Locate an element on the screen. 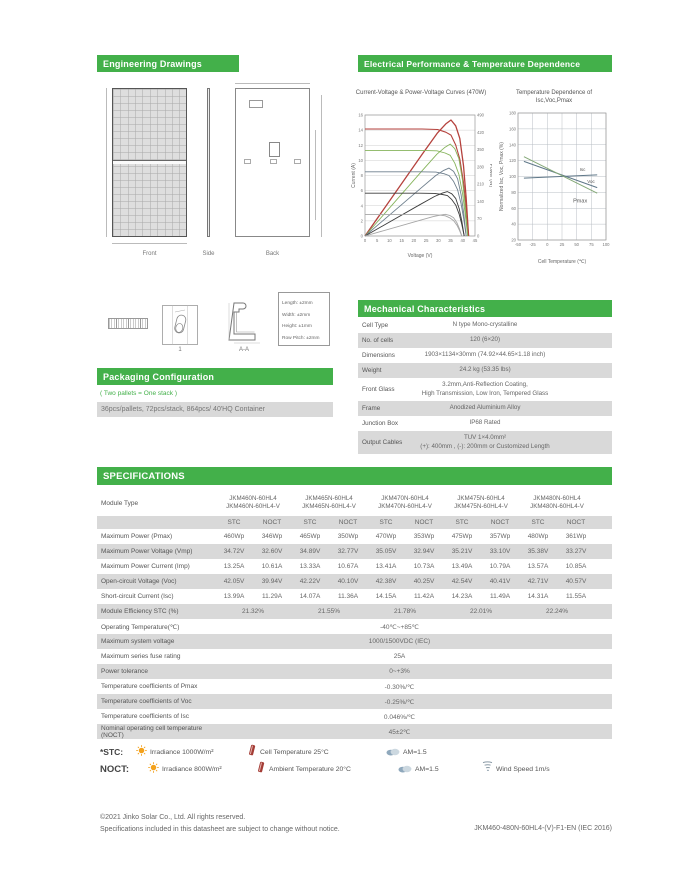  svg-text: 14 is located at coordinates (360, 130).